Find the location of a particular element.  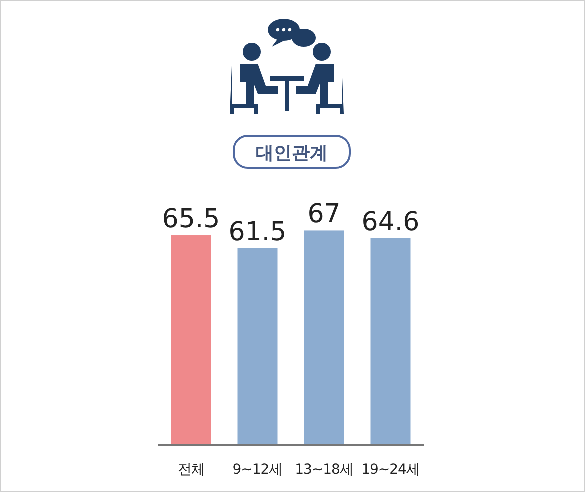

chart-title: 대인관계 is located at coordinates (292, 153).